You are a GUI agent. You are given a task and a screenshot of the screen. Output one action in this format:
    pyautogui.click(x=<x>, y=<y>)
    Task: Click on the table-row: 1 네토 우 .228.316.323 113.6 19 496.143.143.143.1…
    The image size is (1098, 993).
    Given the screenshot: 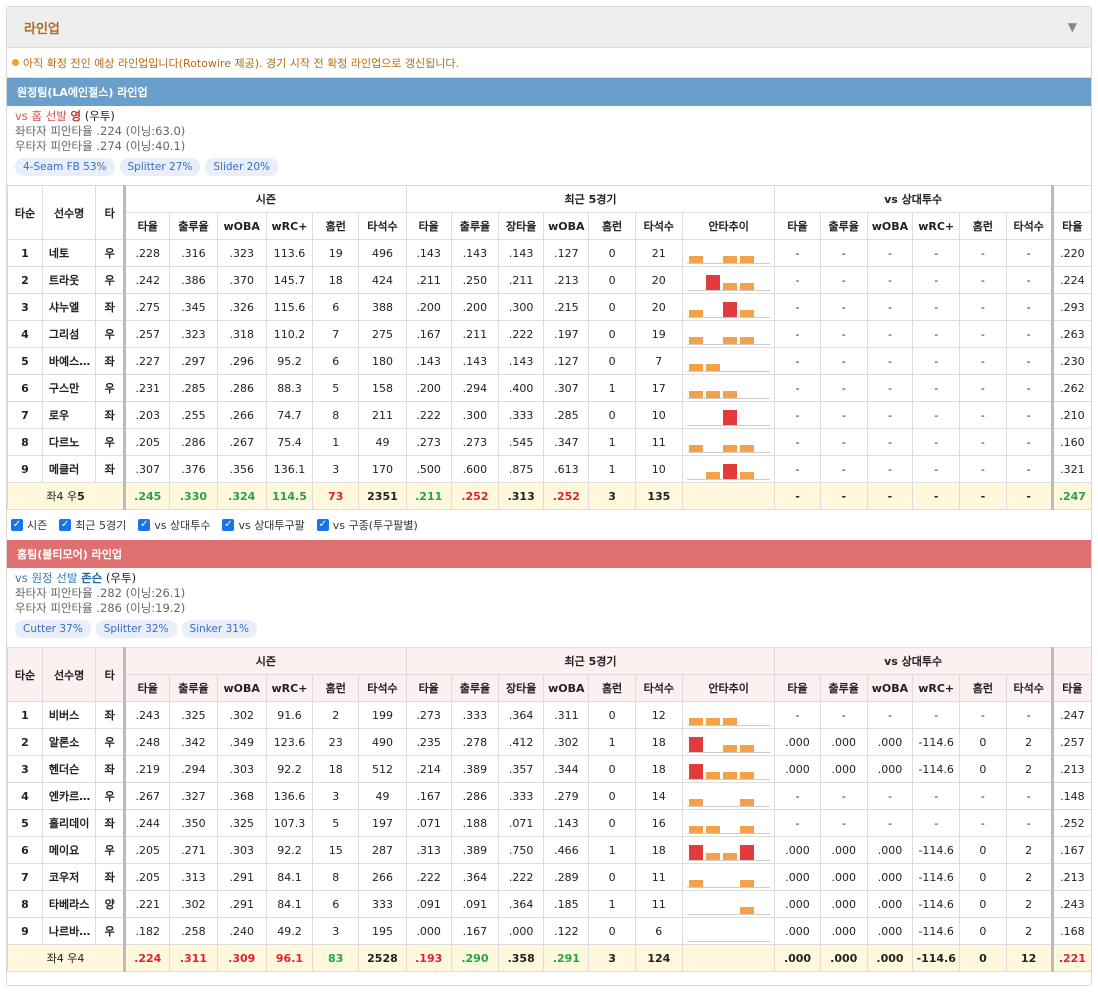 What is the action you would take?
    pyautogui.click(x=549, y=253)
    